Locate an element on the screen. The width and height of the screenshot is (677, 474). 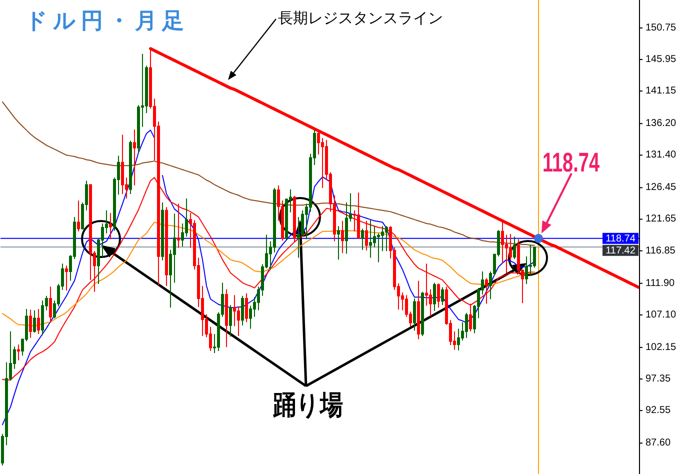
y-tick-label: 145.95 is located at coordinates (661, 59).